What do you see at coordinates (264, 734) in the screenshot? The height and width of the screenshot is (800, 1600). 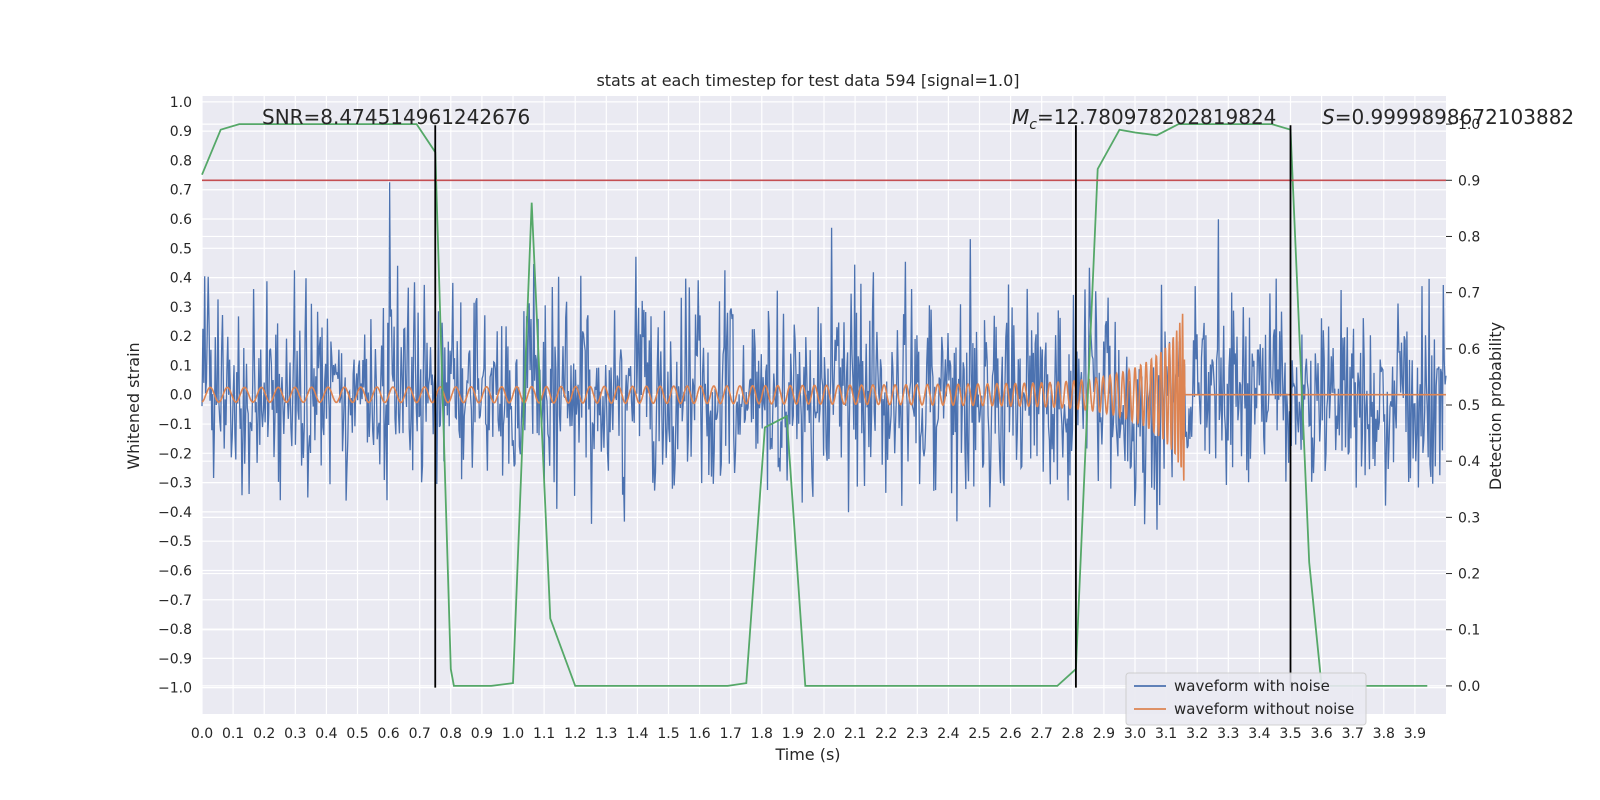 I see `x-tick-label: 0.2` at bounding box center [264, 734].